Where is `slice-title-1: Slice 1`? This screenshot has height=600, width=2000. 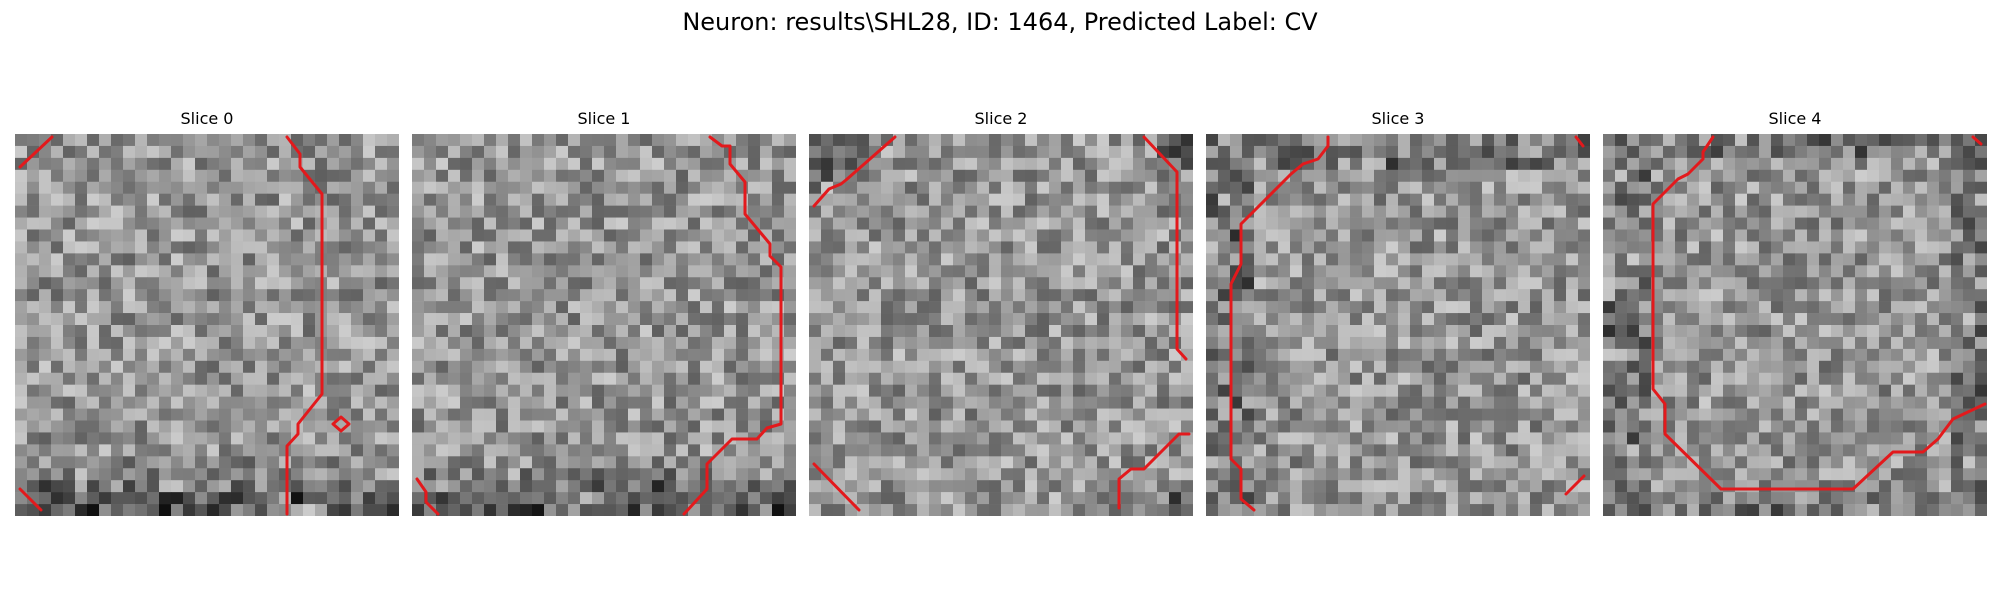 slice-title-1: Slice 1 is located at coordinates (604, 118).